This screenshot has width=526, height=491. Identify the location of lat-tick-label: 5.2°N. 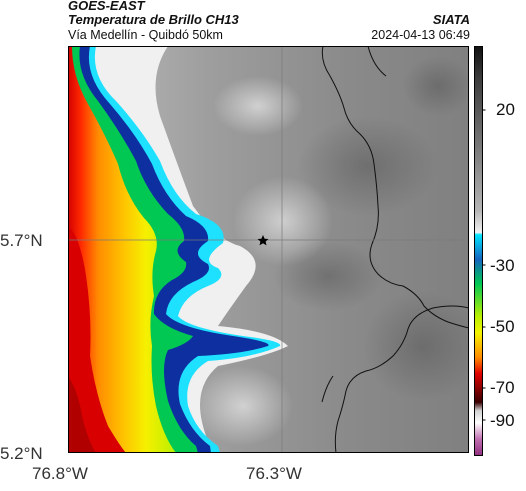
(21, 453).